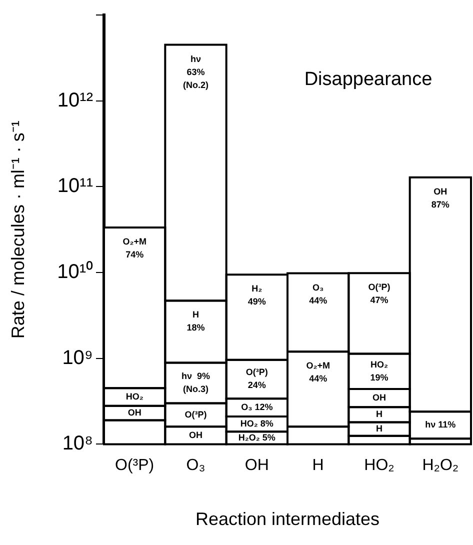  What do you see at coordinates (195, 72) in the screenshot?
I see `annotation: hν 63% (No.2)` at bounding box center [195, 72].